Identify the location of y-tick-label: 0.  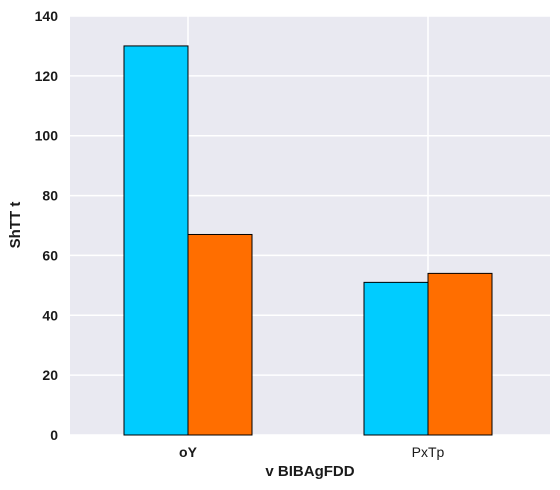
(54, 435).